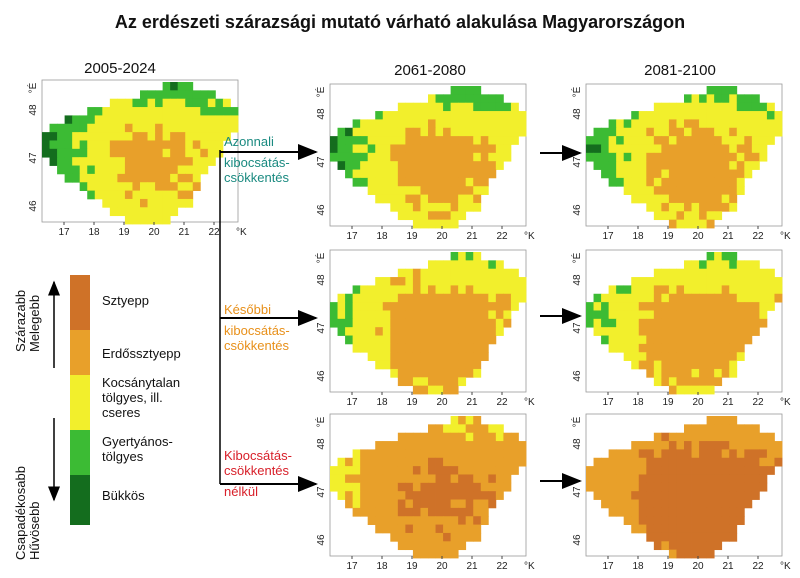  I want to click on map-later-2081-2100: 17 18 19 20 21 22 °K 48 47 46 °É, so click(679, 328).